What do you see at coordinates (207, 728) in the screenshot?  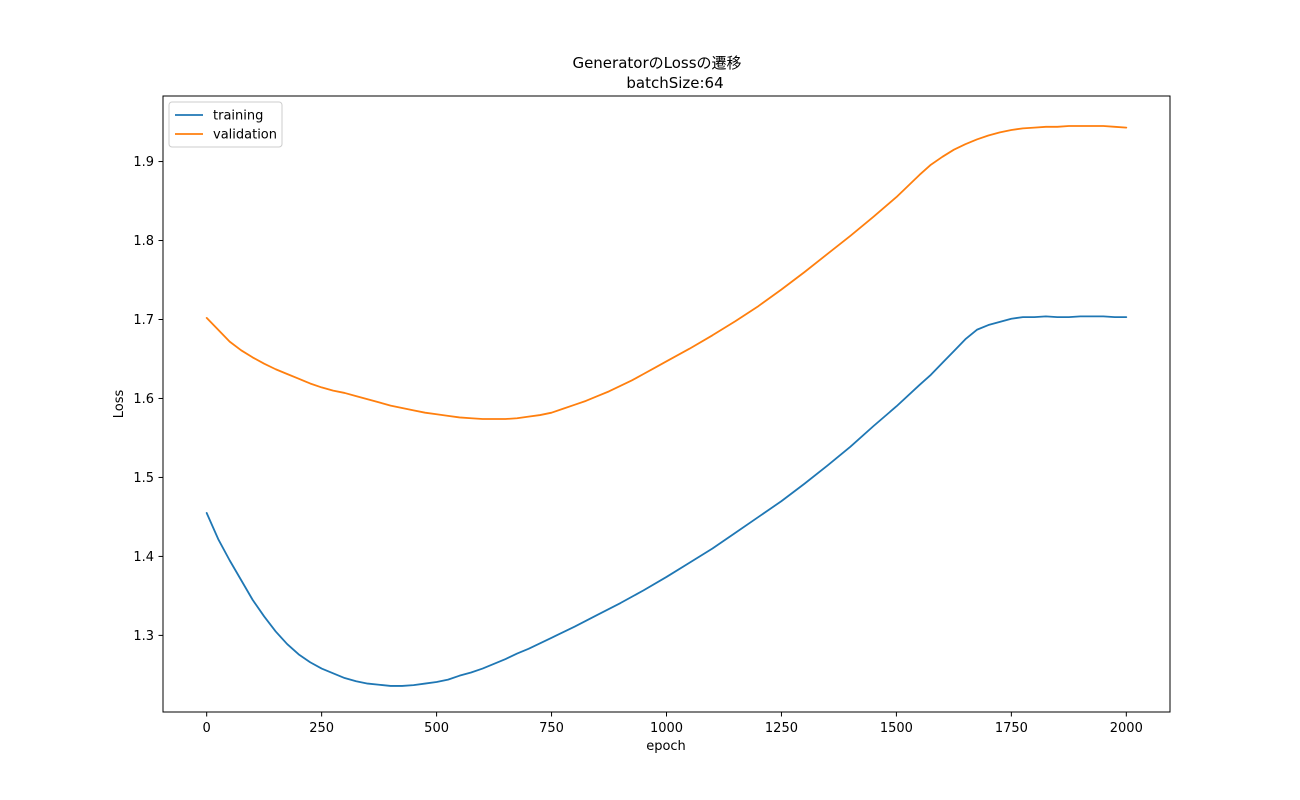 I see `x-tick-label: 0` at bounding box center [207, 728].